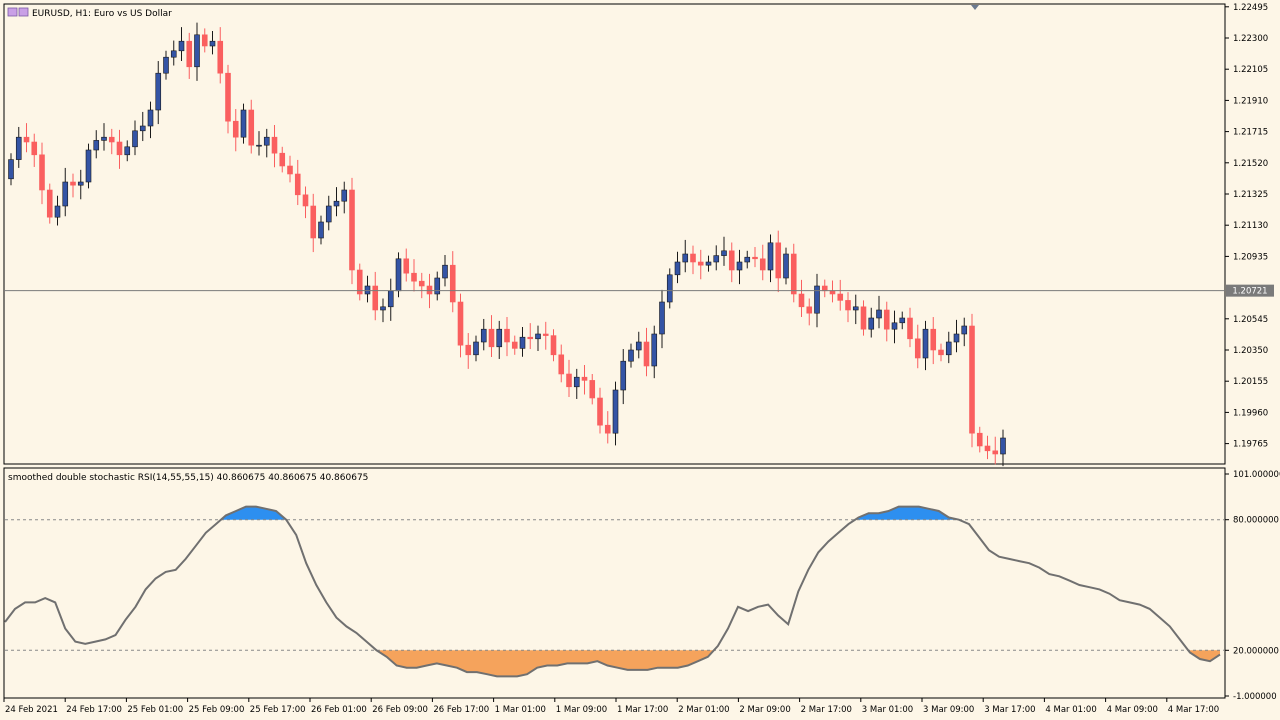  Describe the element at coordinates (1193, 710) in the screenshot. I see `time-tick-label: 4 Mar 17:00` at that location.